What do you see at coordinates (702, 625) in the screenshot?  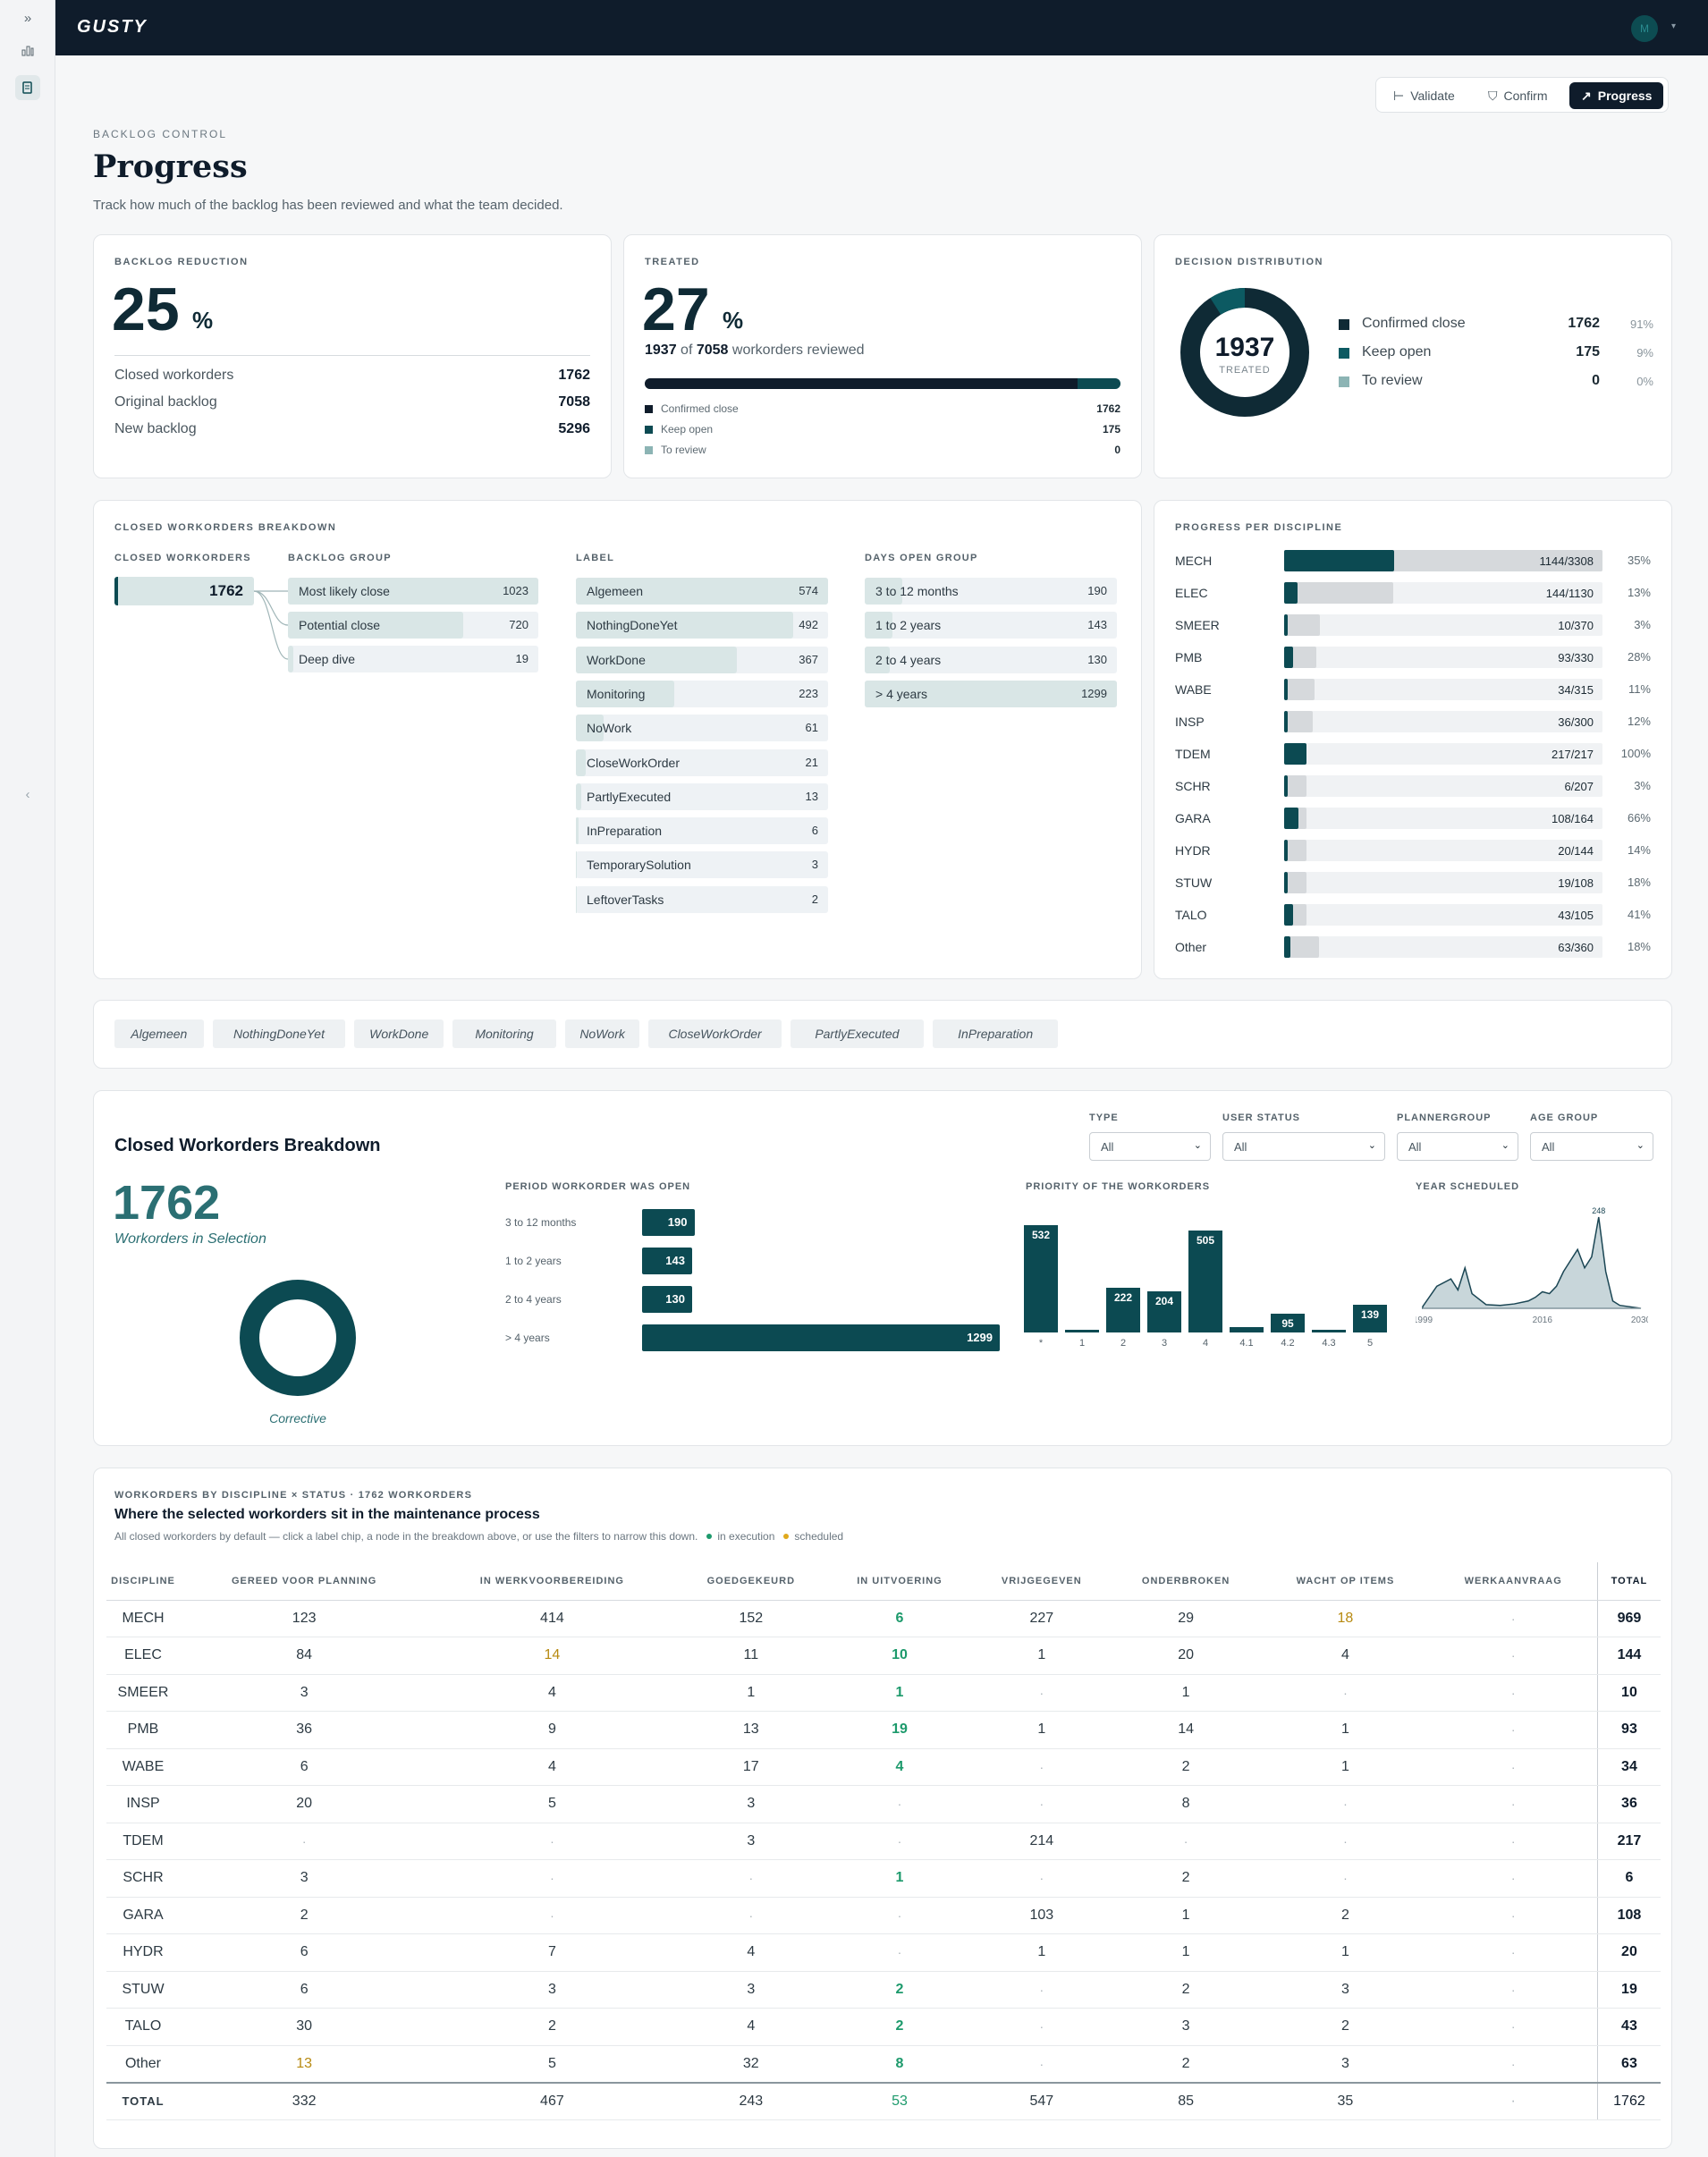 I see `label-node: NothingDoneYet 492` at bounding box center [702, 625].